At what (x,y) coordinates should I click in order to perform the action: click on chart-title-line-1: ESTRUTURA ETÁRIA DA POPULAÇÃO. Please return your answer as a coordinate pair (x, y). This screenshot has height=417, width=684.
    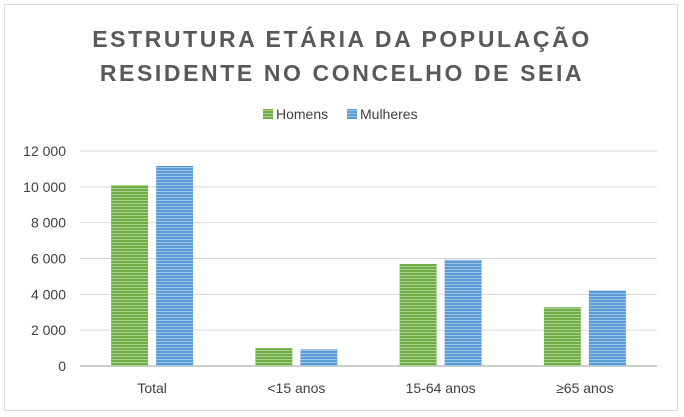
    Looking at the image, I should click on (342, 39).